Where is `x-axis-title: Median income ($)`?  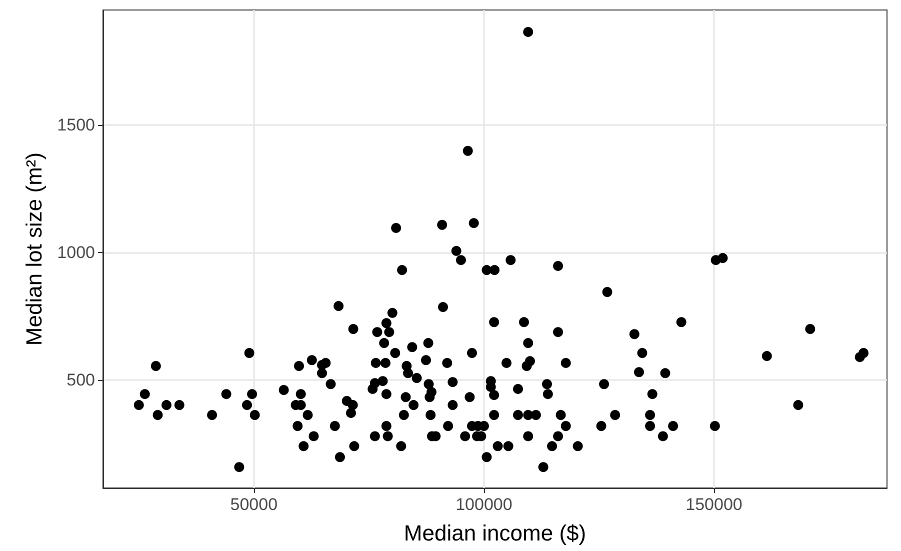 x-axis-title: Median income ($) is located at coordinates (495, 533).